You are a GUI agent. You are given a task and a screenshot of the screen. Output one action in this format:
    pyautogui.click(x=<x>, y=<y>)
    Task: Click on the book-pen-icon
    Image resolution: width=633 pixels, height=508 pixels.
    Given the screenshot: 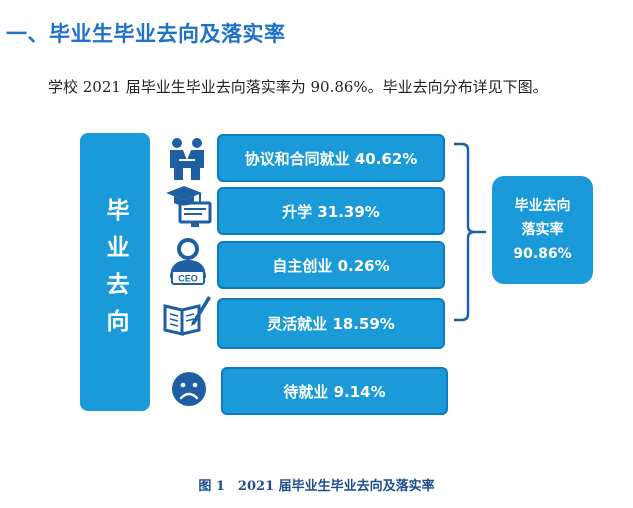 What is the action you would take?
    pyautogui.click(x=187, y=316)
    